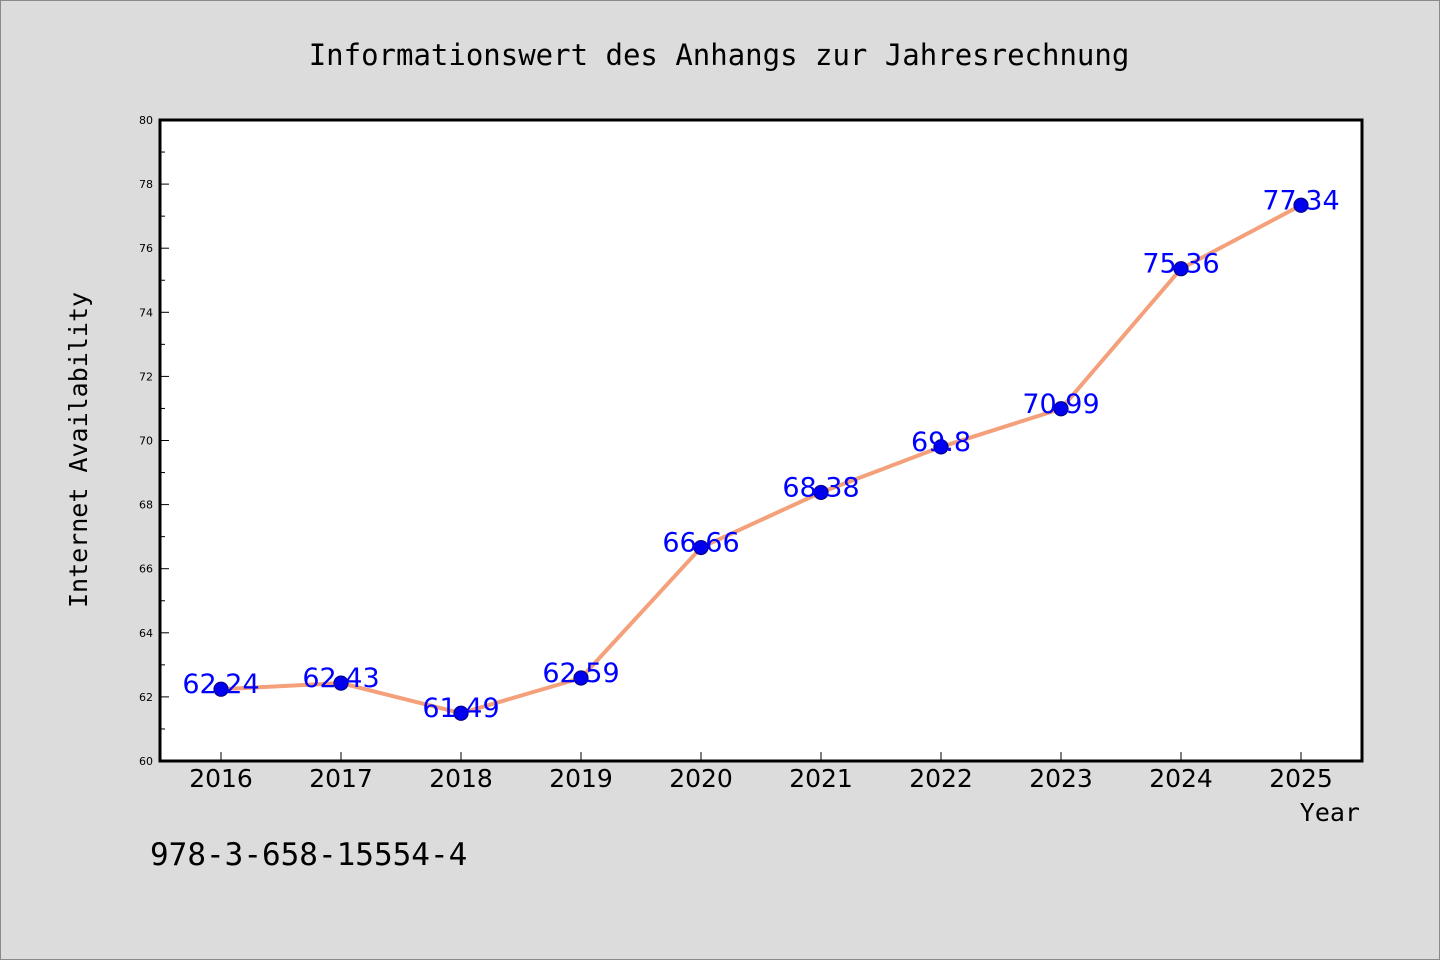  Describe the element at coordinates (146, 376) in the screenshot. I see `y-tick-label: 72` at that location.